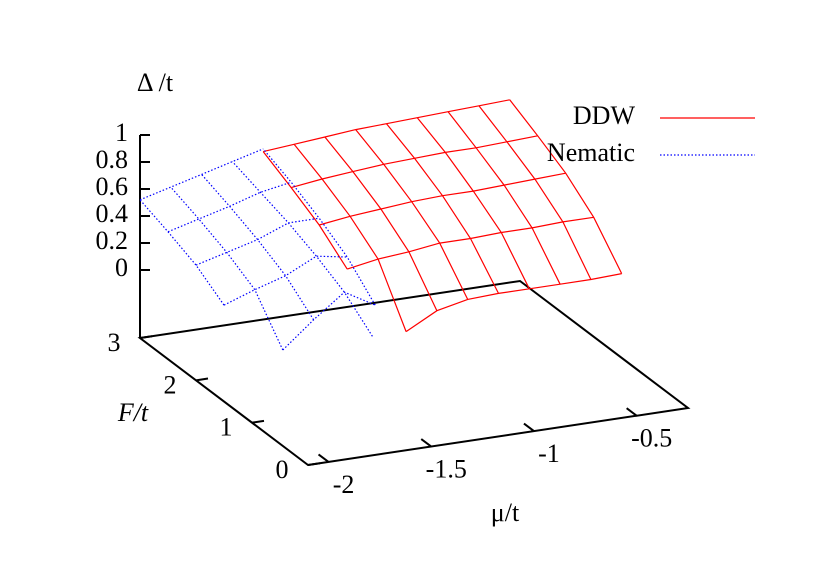 The image size is (830, 581). What do you see at coordinates (282, 469) in the screenshot?
I see `y-tick-label: 0` at bounding box center [282, 469].